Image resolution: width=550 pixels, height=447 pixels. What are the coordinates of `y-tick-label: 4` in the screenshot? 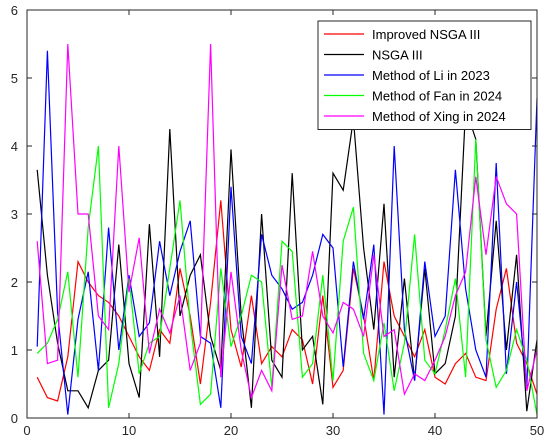 It's located at (14, 146).